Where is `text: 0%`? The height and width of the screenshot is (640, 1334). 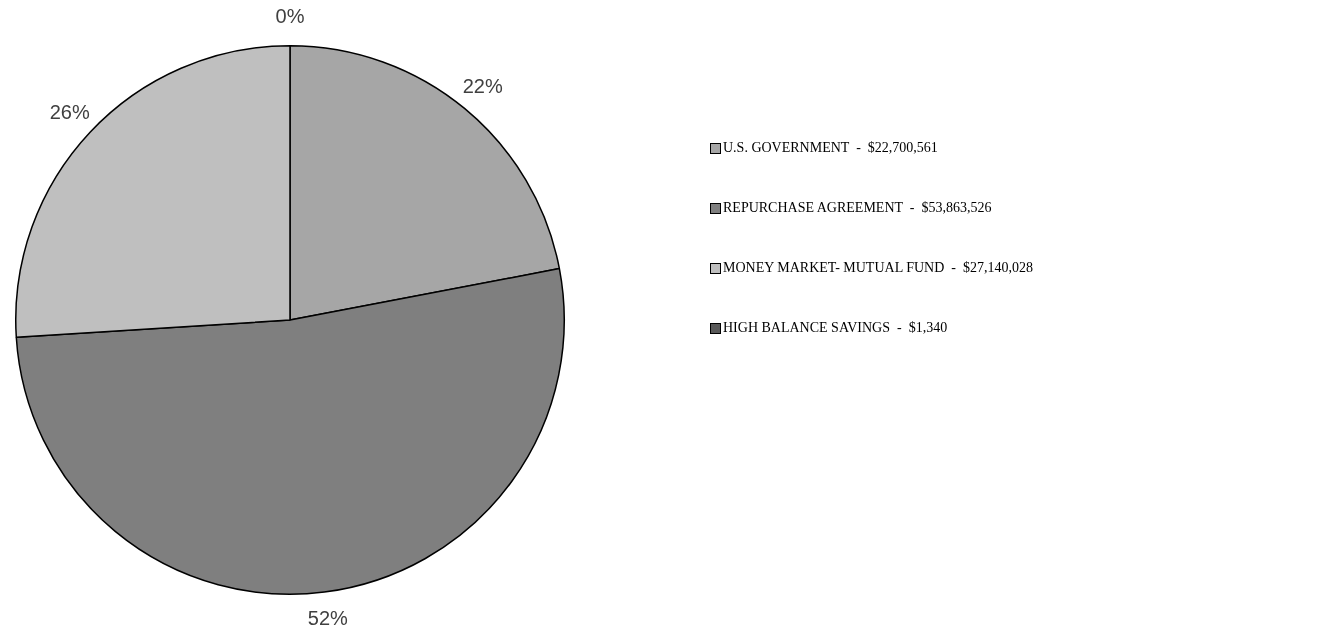 text: 0% is located at coordinates (290, 16).